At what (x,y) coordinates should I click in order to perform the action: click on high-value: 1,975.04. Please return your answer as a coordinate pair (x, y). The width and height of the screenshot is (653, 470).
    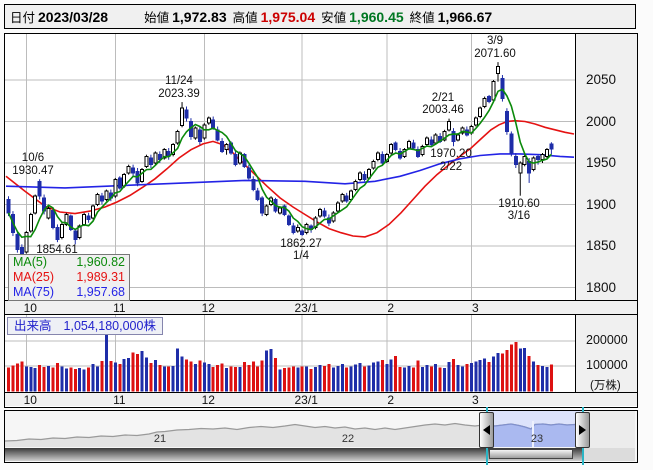
    Looking at the image, I should click on (288, 16).